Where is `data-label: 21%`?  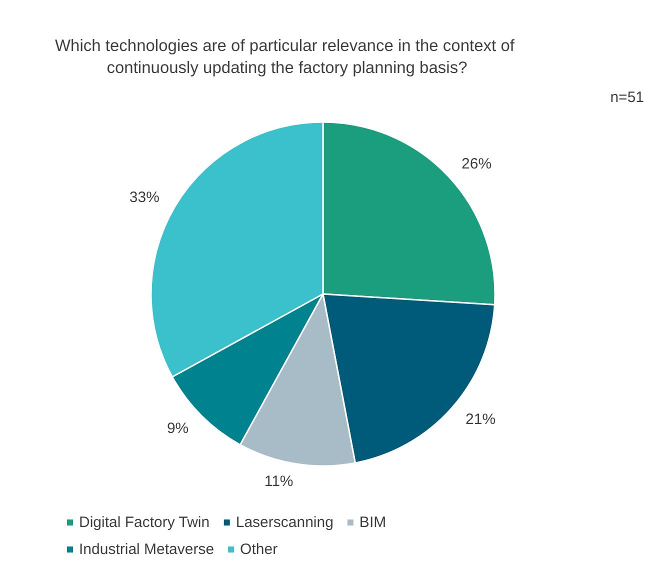 data-label: 21% is located at coordinates (481, 419).